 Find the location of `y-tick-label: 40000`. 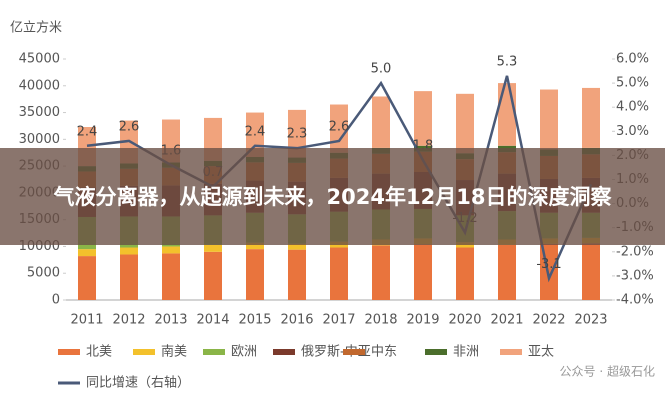

y-tick-label: 40000 is located at coordinates (39, 85).